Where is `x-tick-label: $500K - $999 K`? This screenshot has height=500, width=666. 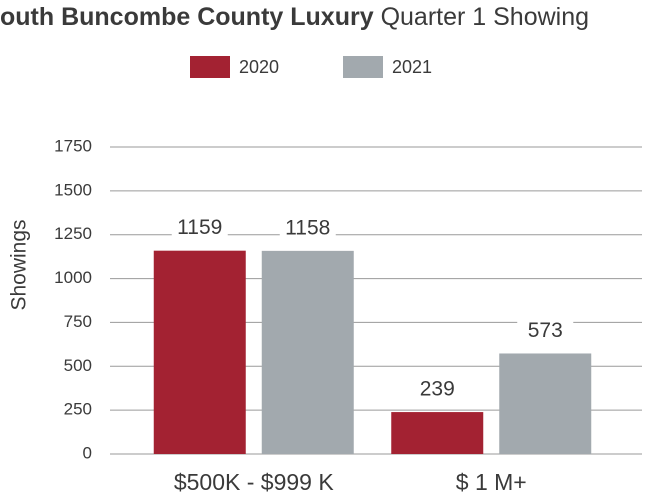 x-tick-label: $500K - $999 K is located at coordinates (254, 482).